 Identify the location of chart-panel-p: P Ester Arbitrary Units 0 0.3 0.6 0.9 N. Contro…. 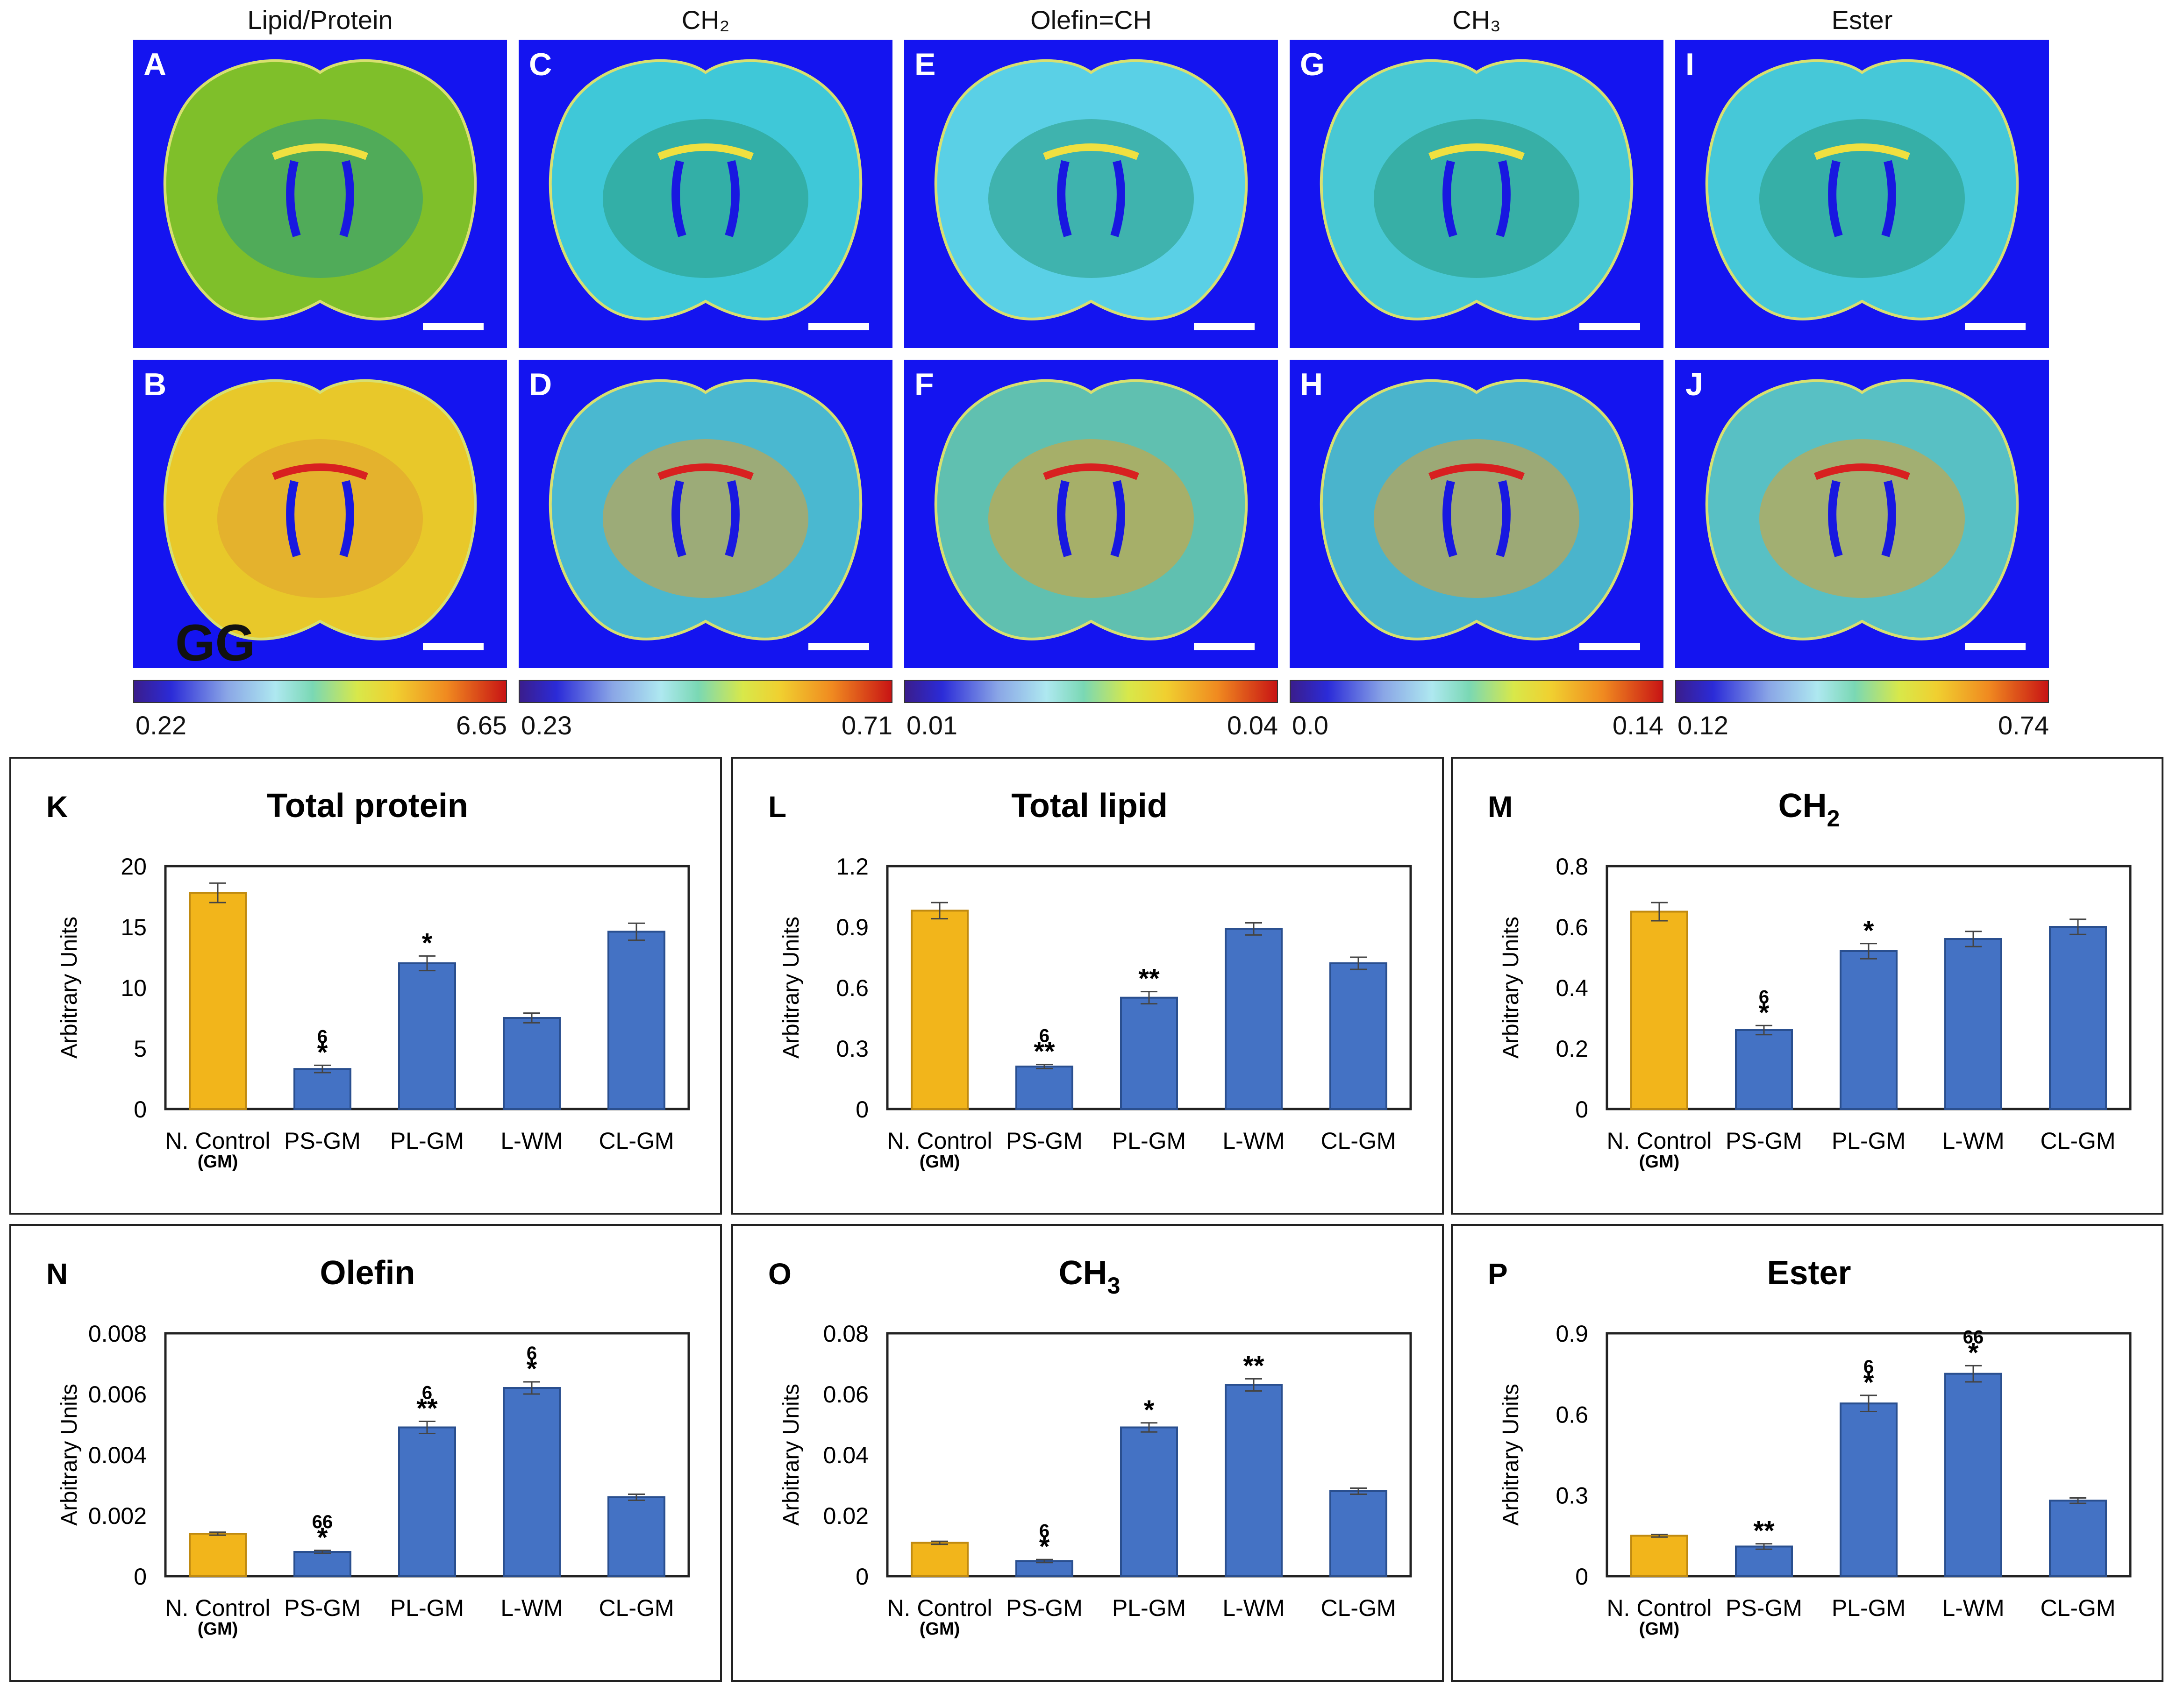
(1807, 1453).